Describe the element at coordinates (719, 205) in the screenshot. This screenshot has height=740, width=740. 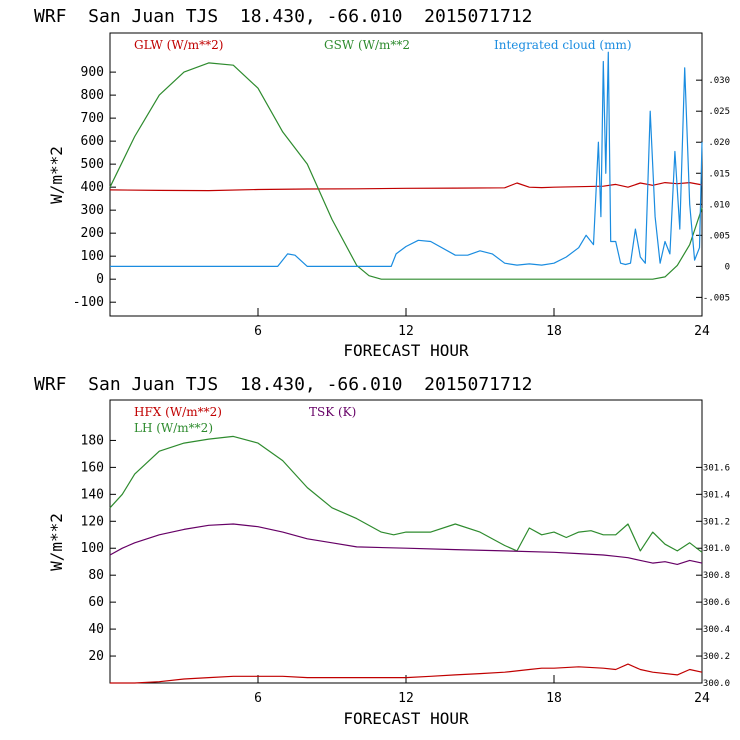
I see `y2-tick-label: .010` at that location.